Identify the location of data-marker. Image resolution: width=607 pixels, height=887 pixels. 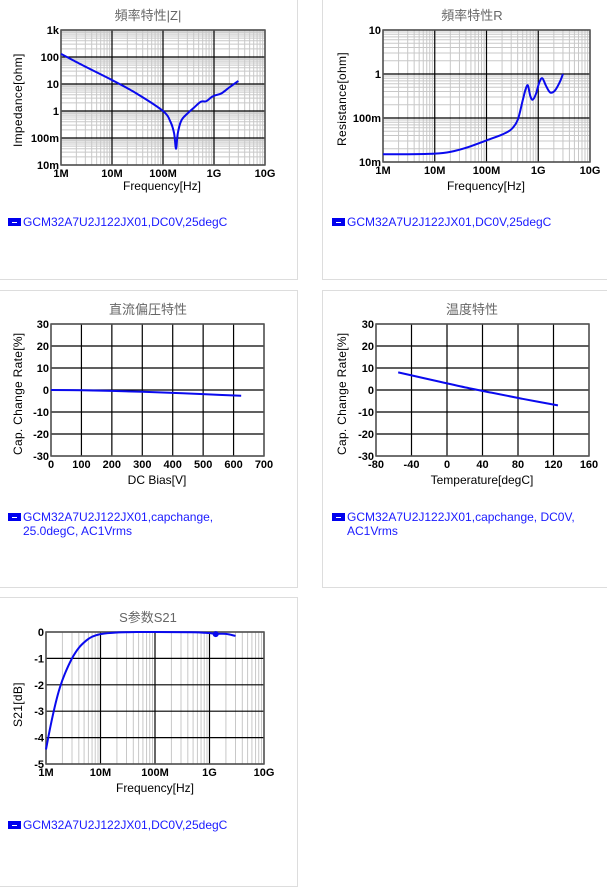
(215, 634).